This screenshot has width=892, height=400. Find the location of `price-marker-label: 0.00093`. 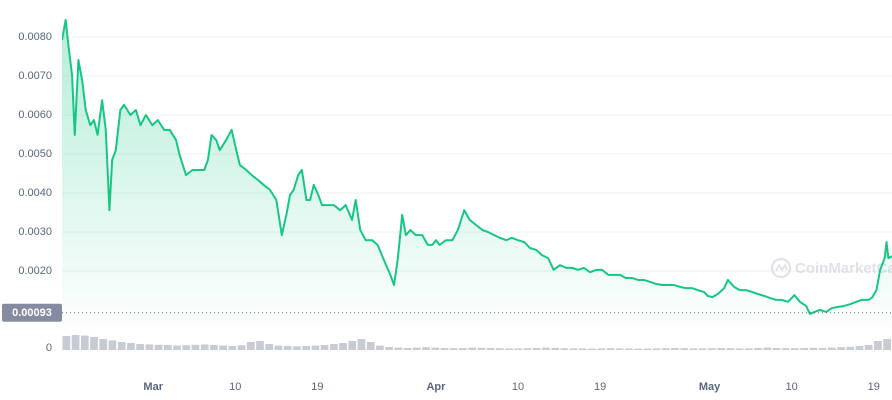

price-marker-label: 0.00093 is located at coordinates (32, 313).